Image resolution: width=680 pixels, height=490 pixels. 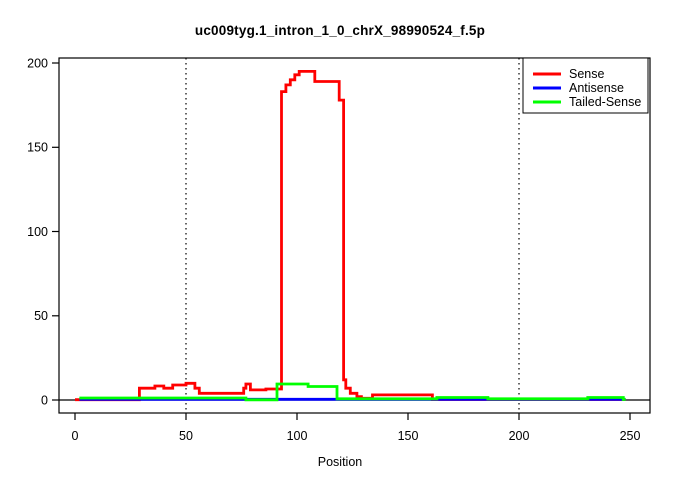 What do you see at coordinates (596, 88) in the screenshot?
I see `legend-label-antisense: Antisense` at bounding box center [596, 88].